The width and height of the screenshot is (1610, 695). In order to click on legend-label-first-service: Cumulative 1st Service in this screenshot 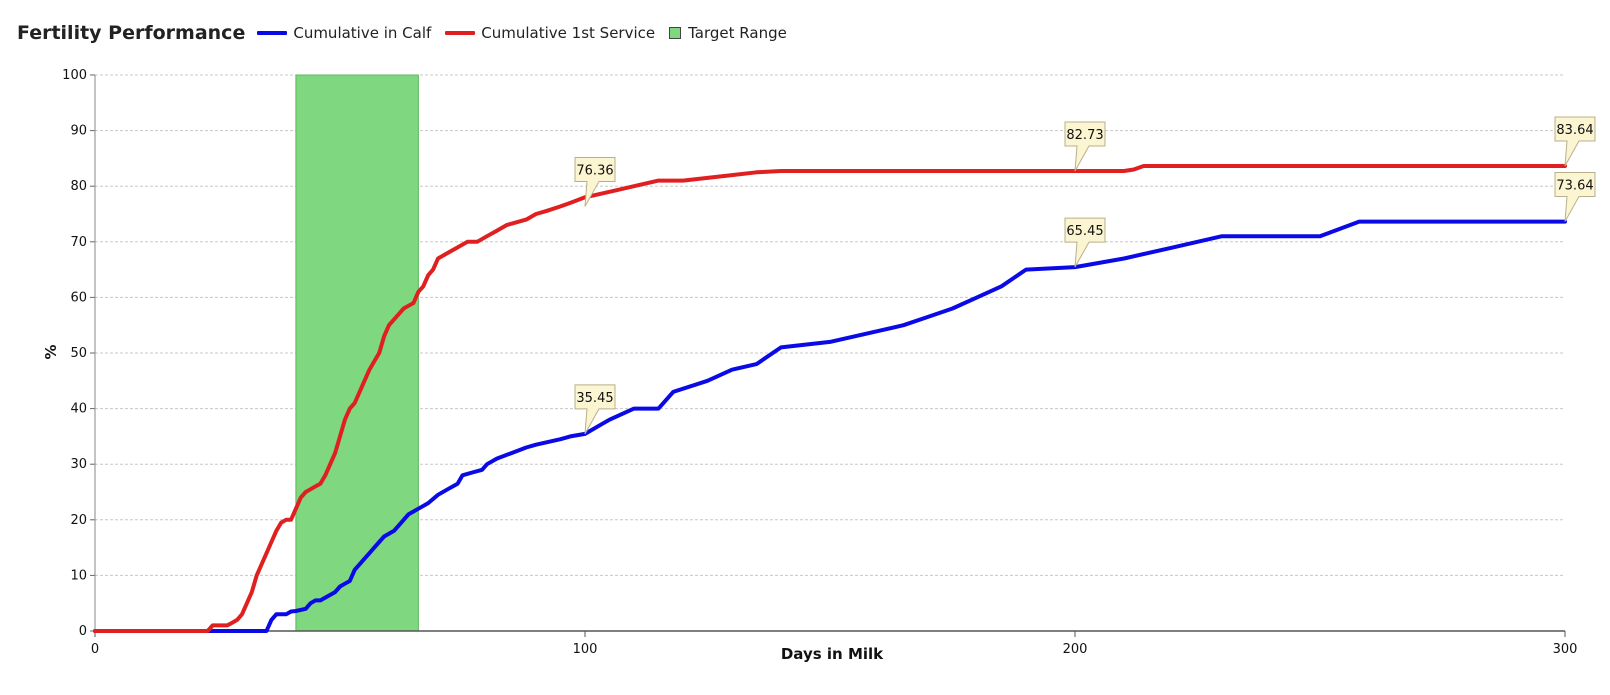, I will do `click(568, 33)`.